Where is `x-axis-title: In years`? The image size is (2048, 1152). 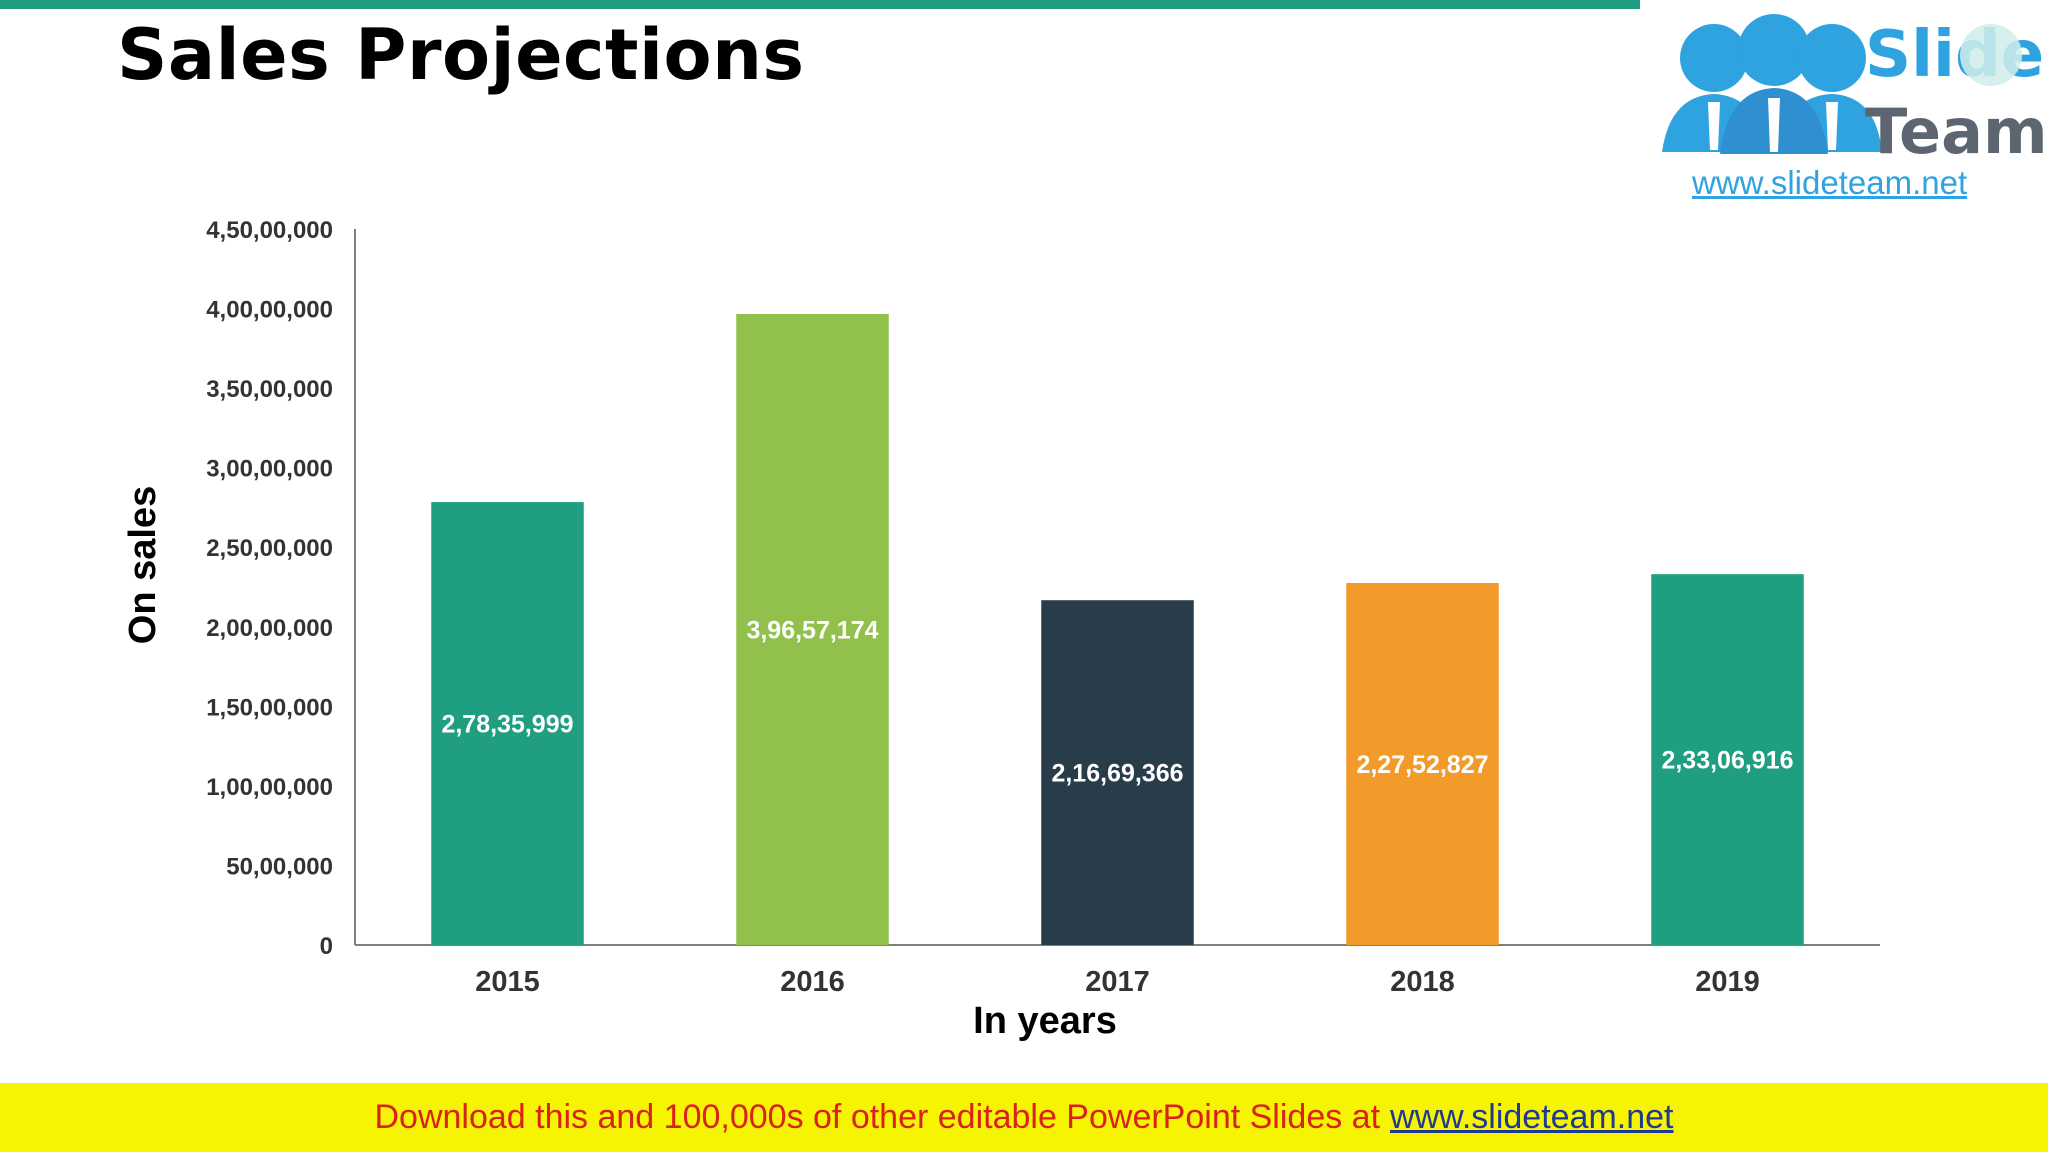 x-axis-title: In years is located at coordinates (1045, 1021).